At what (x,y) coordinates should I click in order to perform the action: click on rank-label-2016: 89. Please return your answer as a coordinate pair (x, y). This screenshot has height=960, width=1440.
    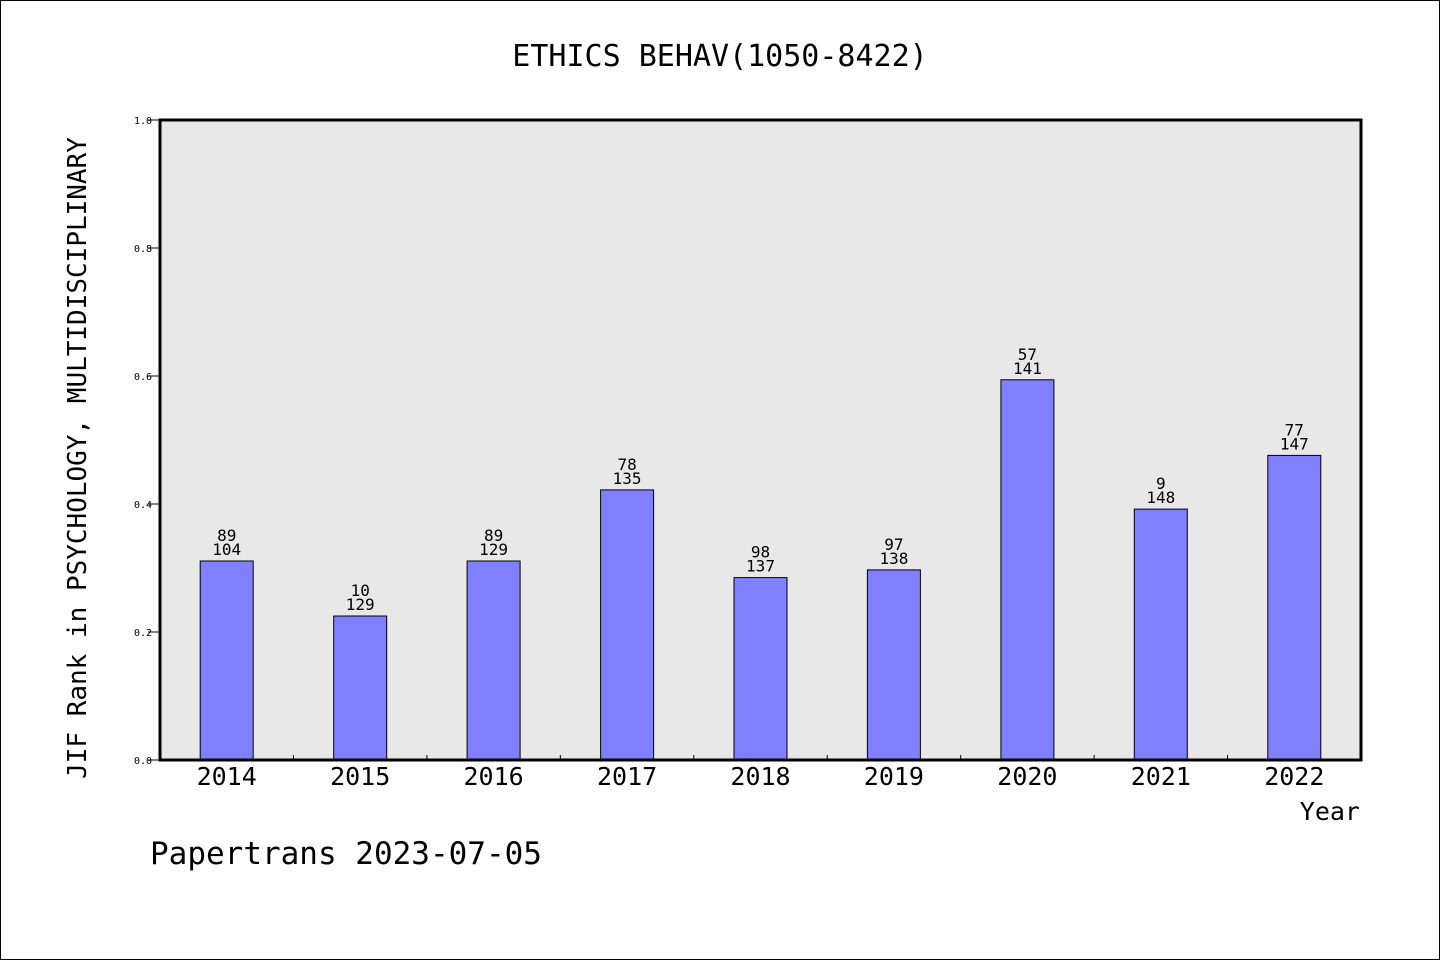
    Looking at the image, I should click on (493, 535).